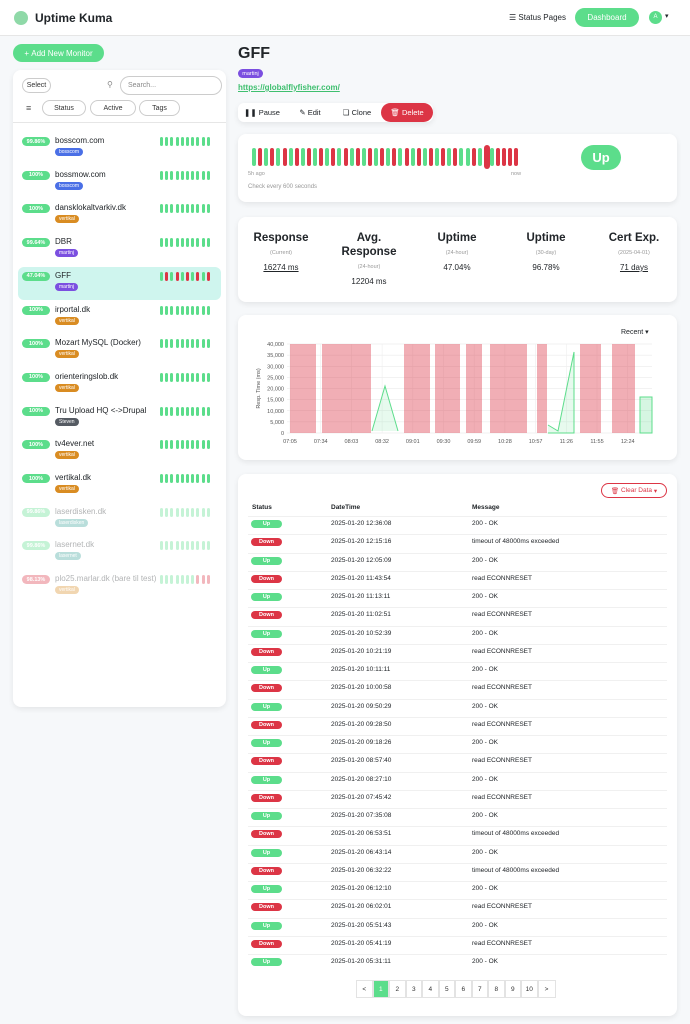 The width and height of the screenshot is (690, 1024). What do you see at coordinates (474, 442) in the screenshot?
I see `x-tick-label: 09:59` at bounding box center [474, 442].